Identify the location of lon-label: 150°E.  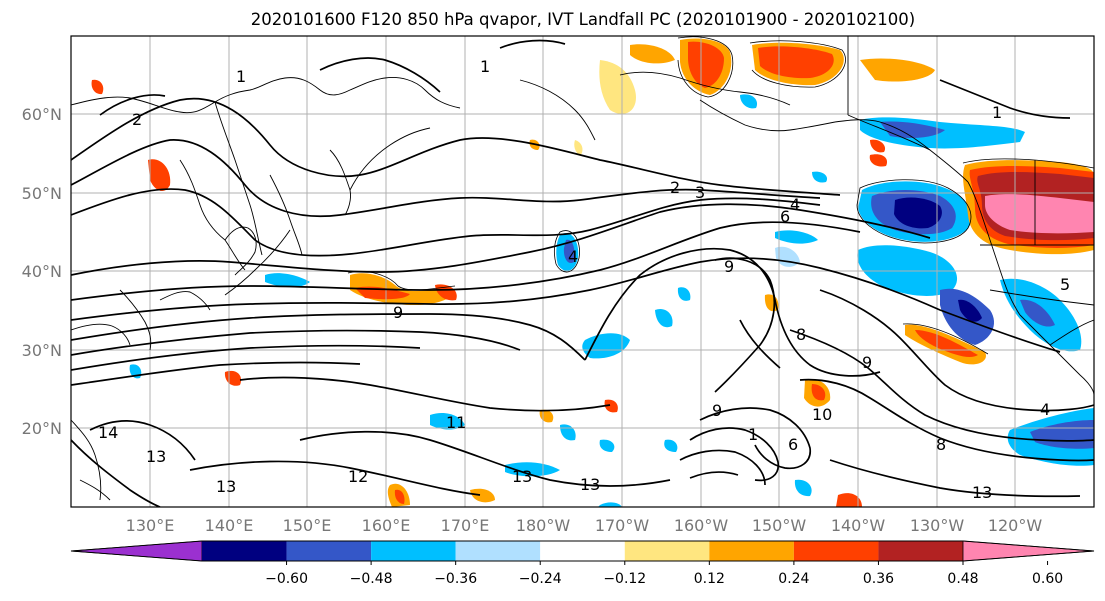
(307, 525).